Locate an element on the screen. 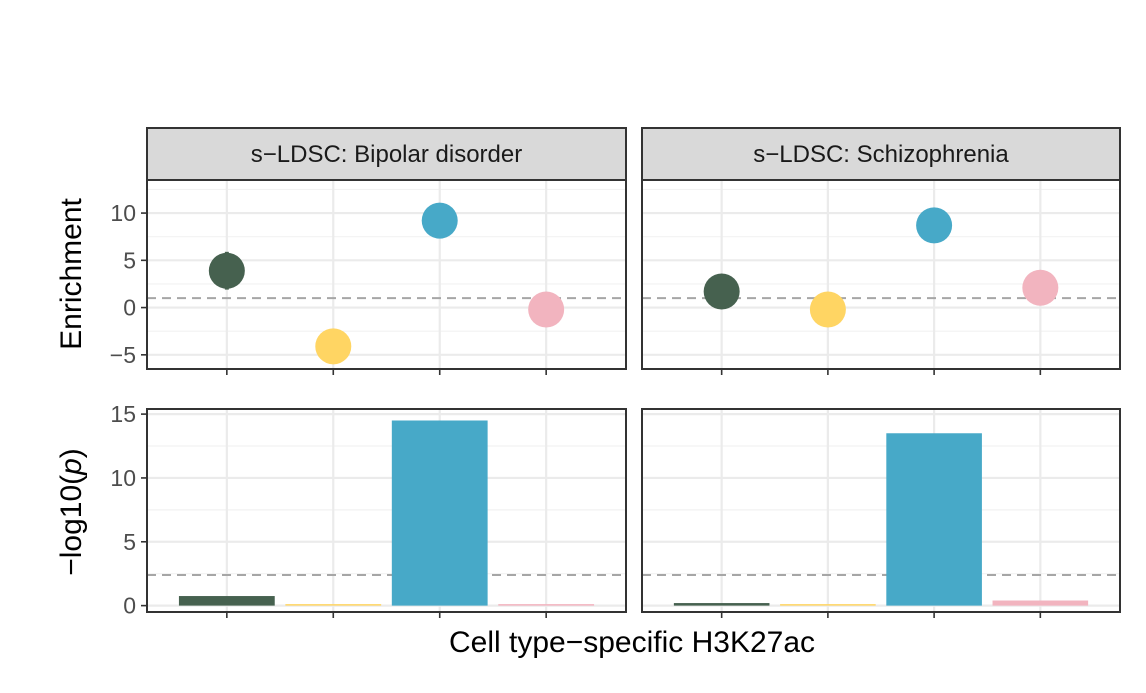 The height and width of the screenshot is (693, 1146). enrichment-panel-schizophrenia is located at coordinates (881, 277).